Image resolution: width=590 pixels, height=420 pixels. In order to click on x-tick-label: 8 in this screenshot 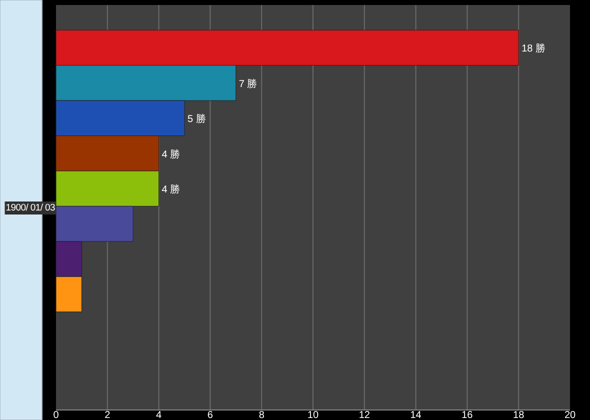, I will do `click(261, 415)`.